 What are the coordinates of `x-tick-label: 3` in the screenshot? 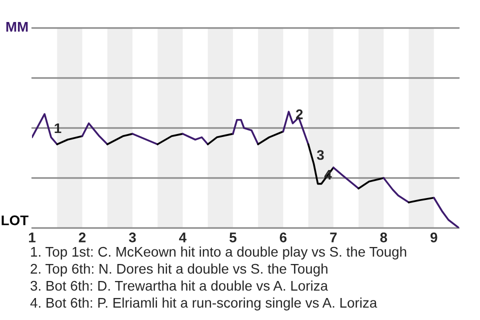 It's located at (132, 237).